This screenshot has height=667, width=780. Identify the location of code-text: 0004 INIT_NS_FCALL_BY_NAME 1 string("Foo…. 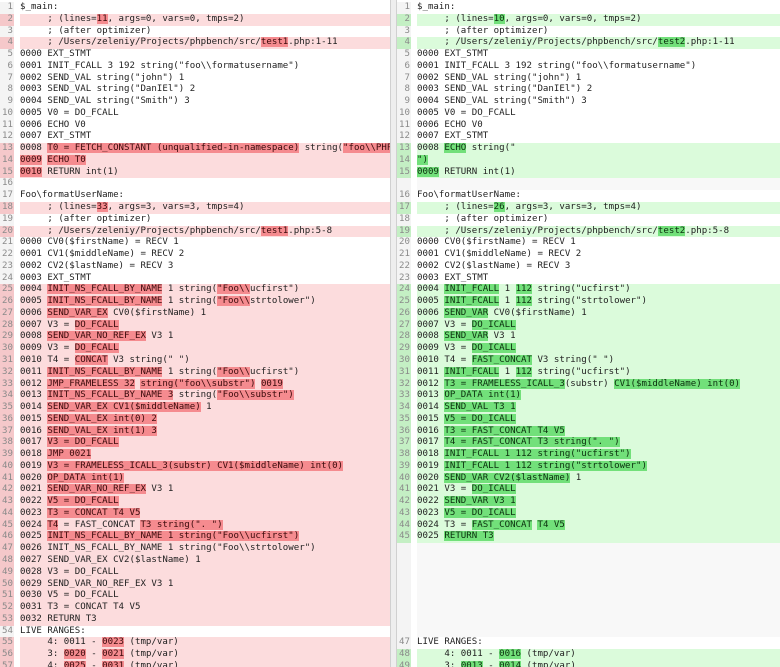
(205, 290).